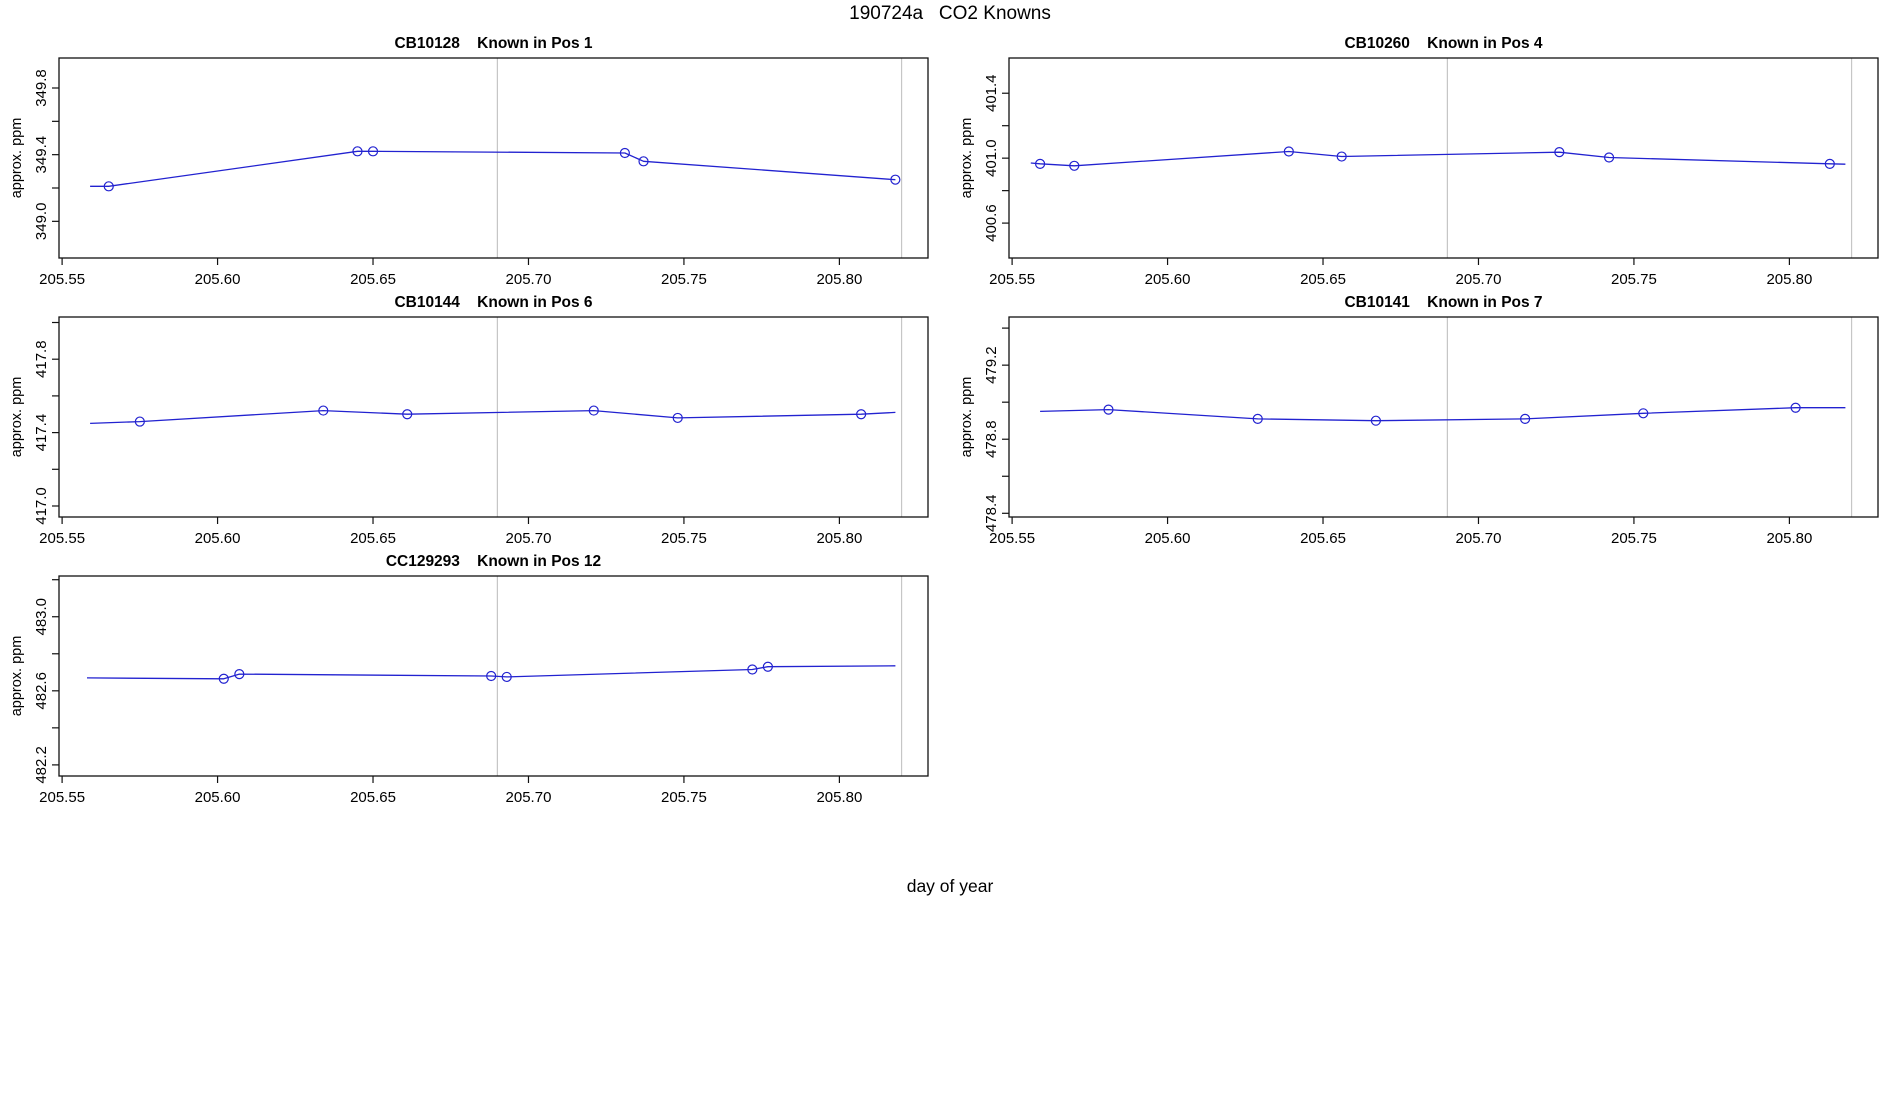 The width and height of the screenshot is (1900, 1100). What do you see at coordinates (991, 514) in the screenshot?
I see `y-tick-label: 478.4` at bounding box center [991, 514].